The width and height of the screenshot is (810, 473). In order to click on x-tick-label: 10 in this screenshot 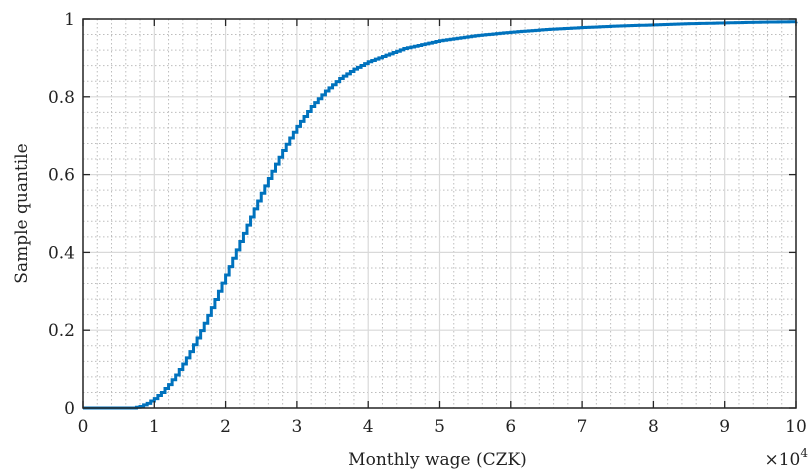, I will do `click(796, 427)`.